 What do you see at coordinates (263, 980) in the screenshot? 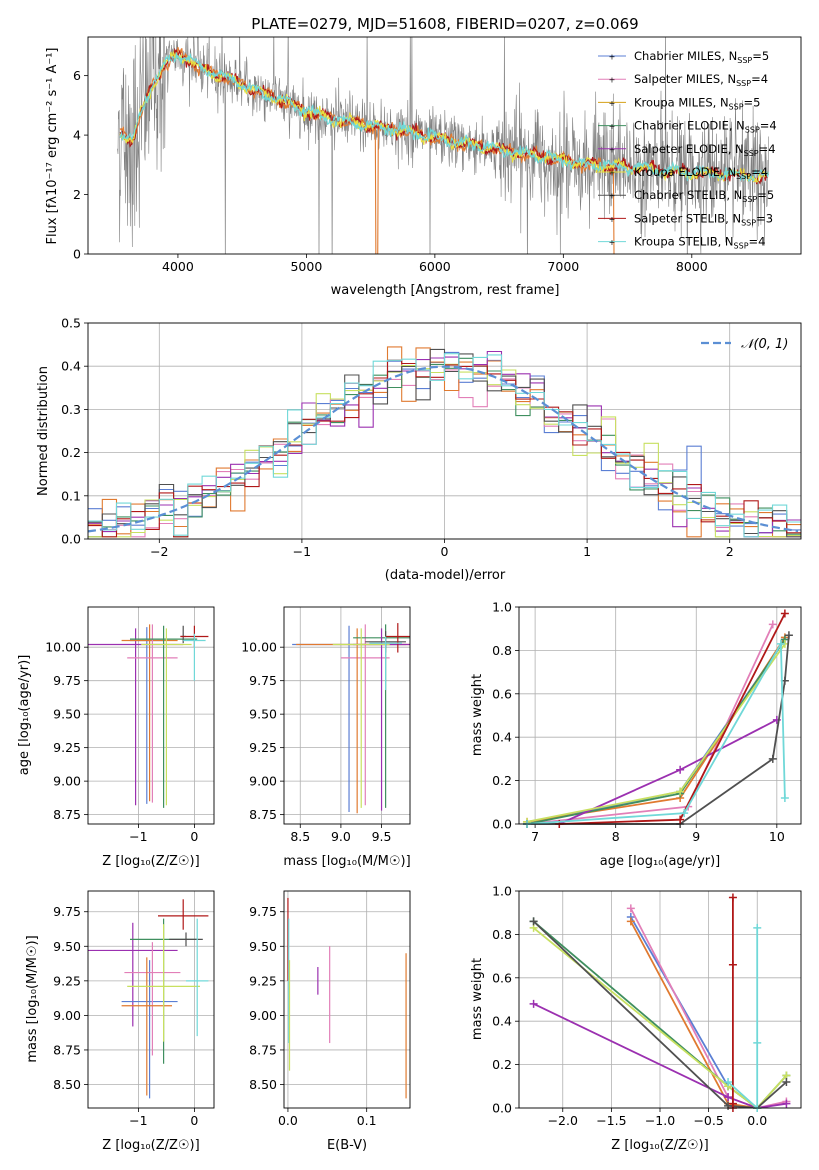
I see `mass-vs-EBV-ytick-label: 9.25` at bounding box center [263, 980].